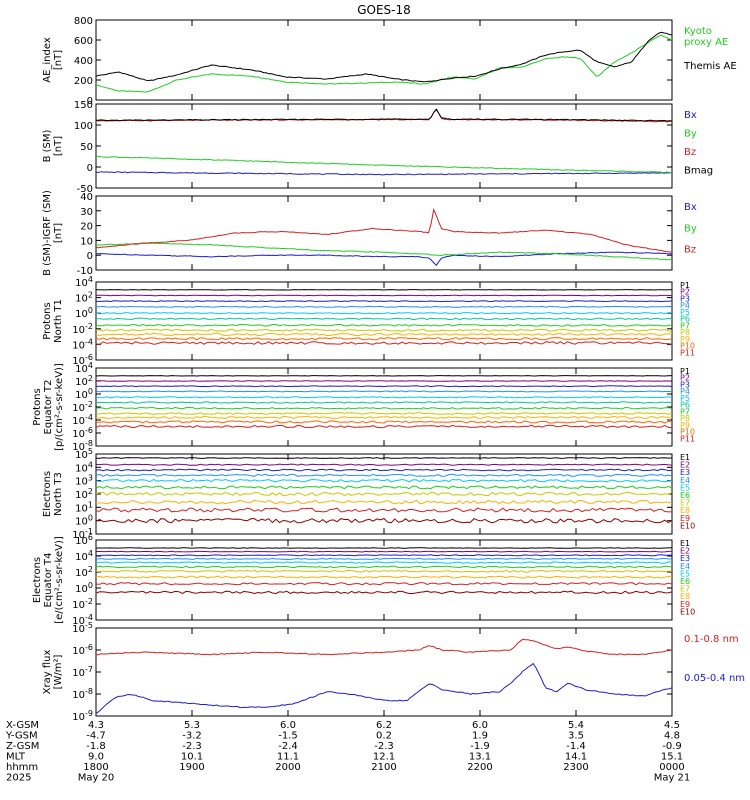  Describe the element at coordinates (53, 233) in the screenshot. I see `y-axis-label: B (SM)-IGRF (SM)[nT]` at that location.